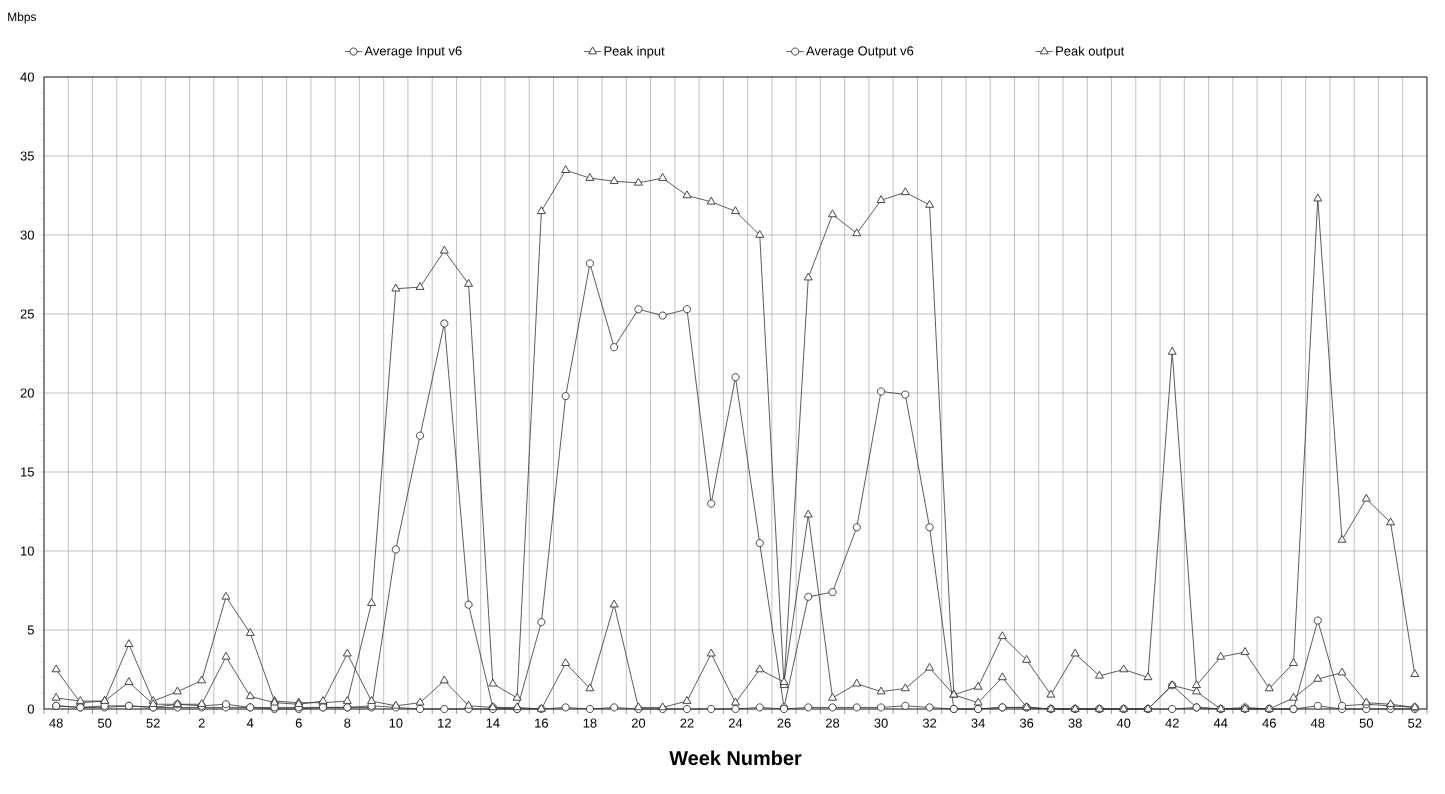 Image resolution: width=1445 pixels, height=794 pixels. Describe the element at coordinates (881, 723) in the screenshot. I see `x-tick-label: 30` at that location.